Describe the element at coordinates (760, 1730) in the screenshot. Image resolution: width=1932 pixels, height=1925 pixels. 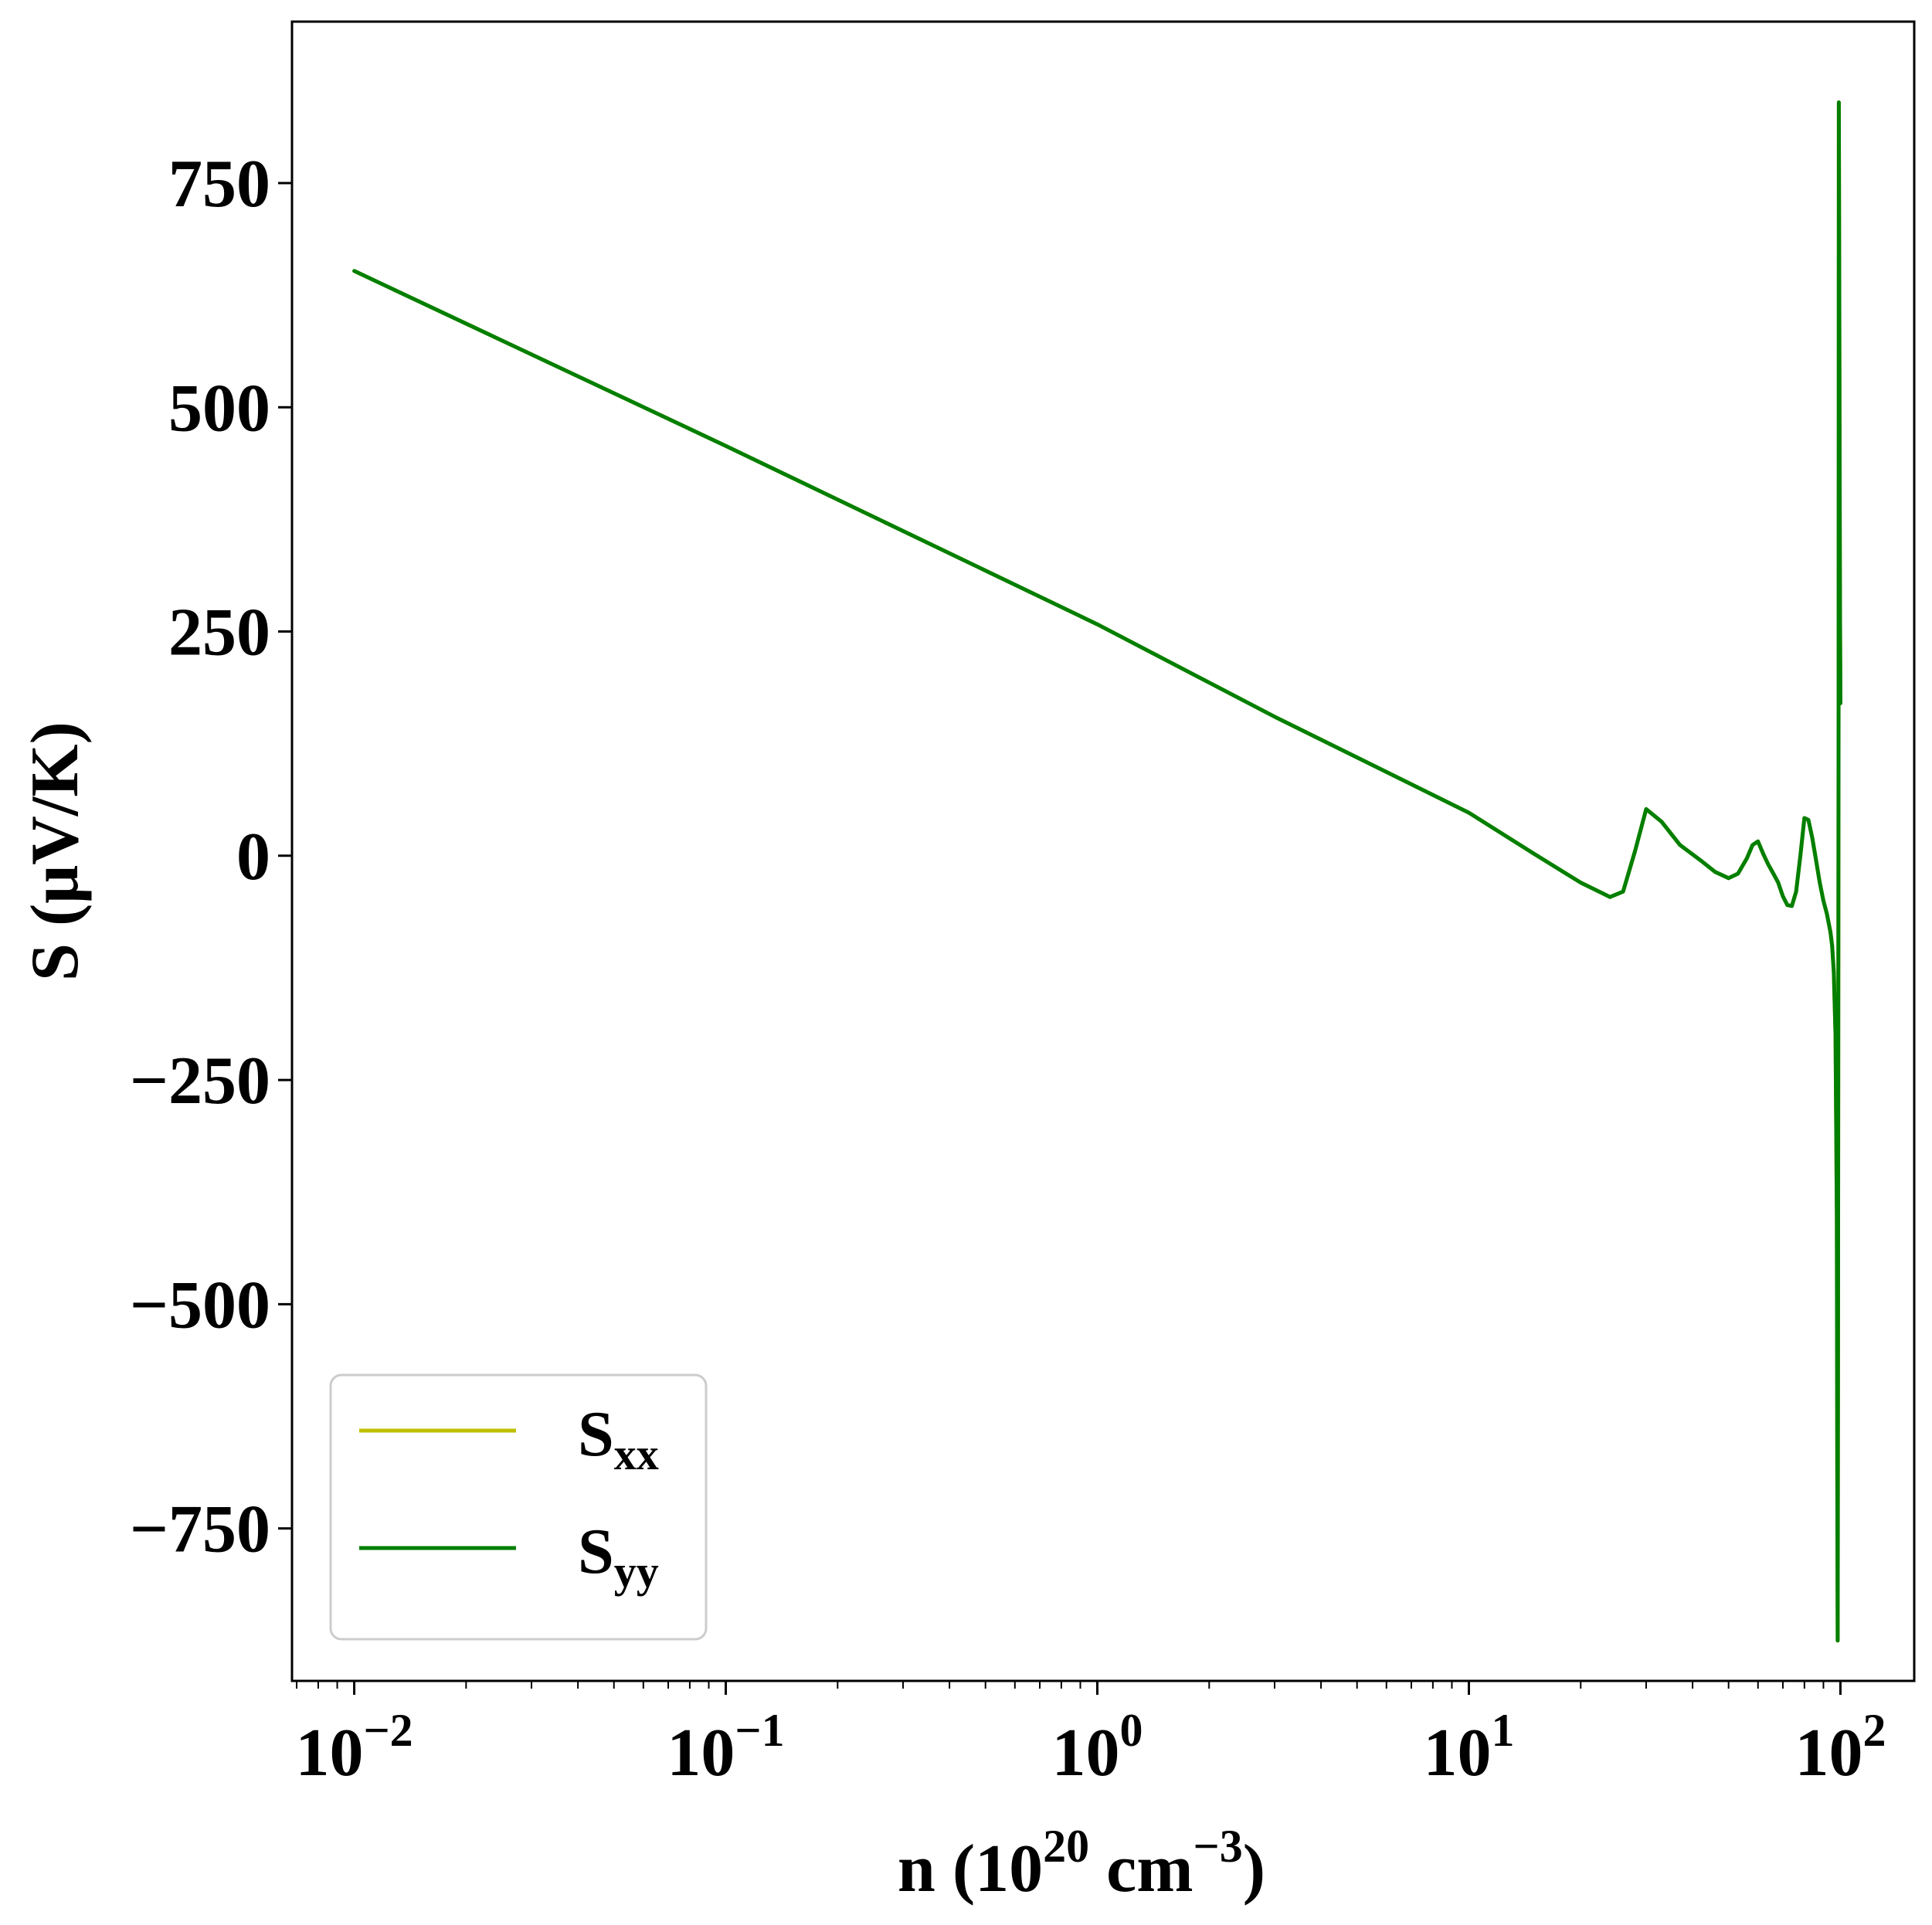
I see `x-tick-label-exp: −1` at that location.